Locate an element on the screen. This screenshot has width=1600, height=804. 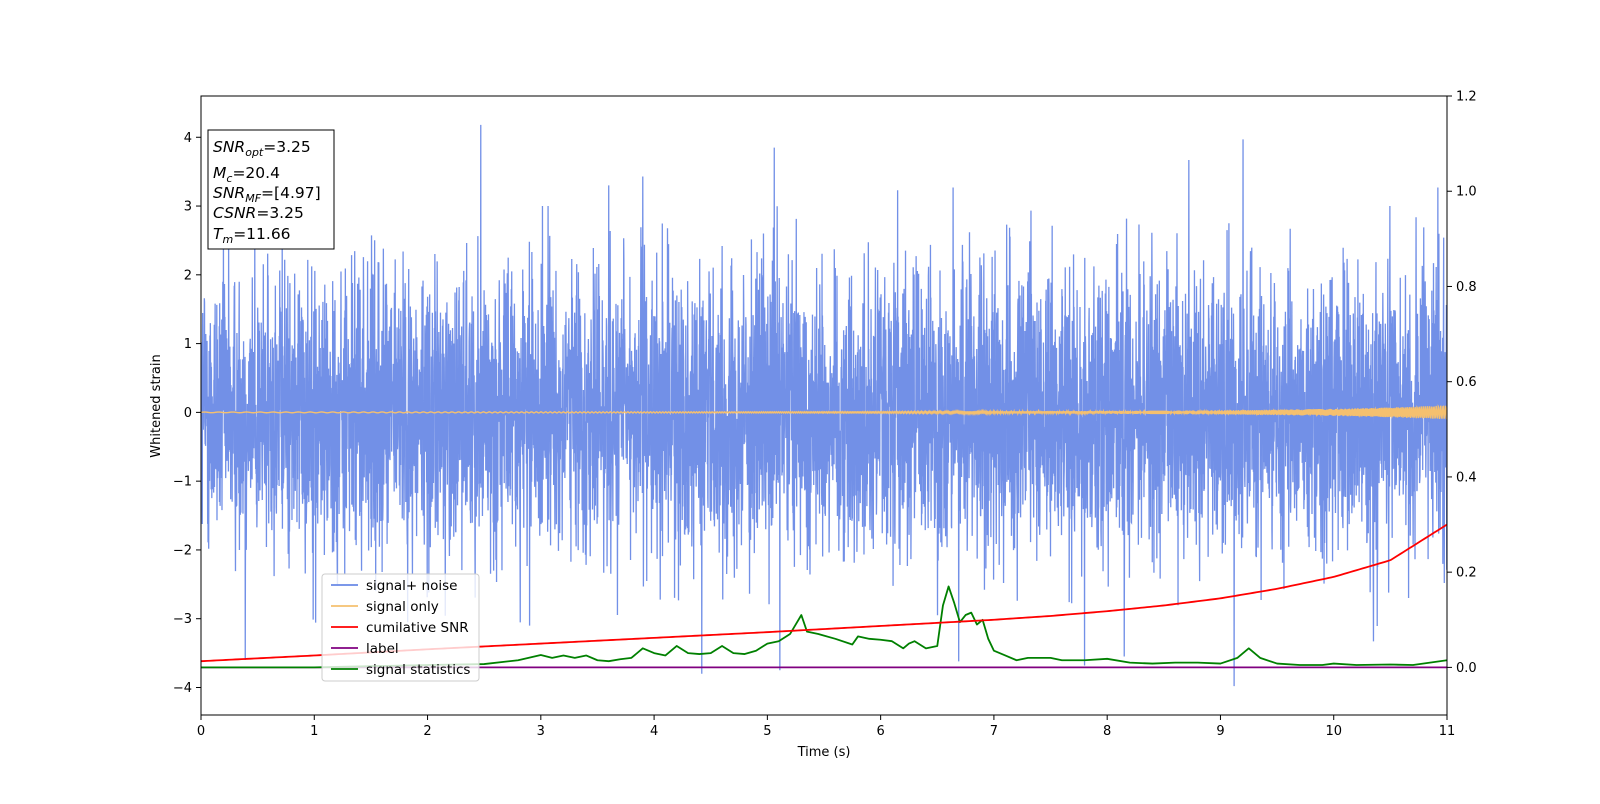
info-tm: Tm=11.66 is located at coordinates (252, 235).